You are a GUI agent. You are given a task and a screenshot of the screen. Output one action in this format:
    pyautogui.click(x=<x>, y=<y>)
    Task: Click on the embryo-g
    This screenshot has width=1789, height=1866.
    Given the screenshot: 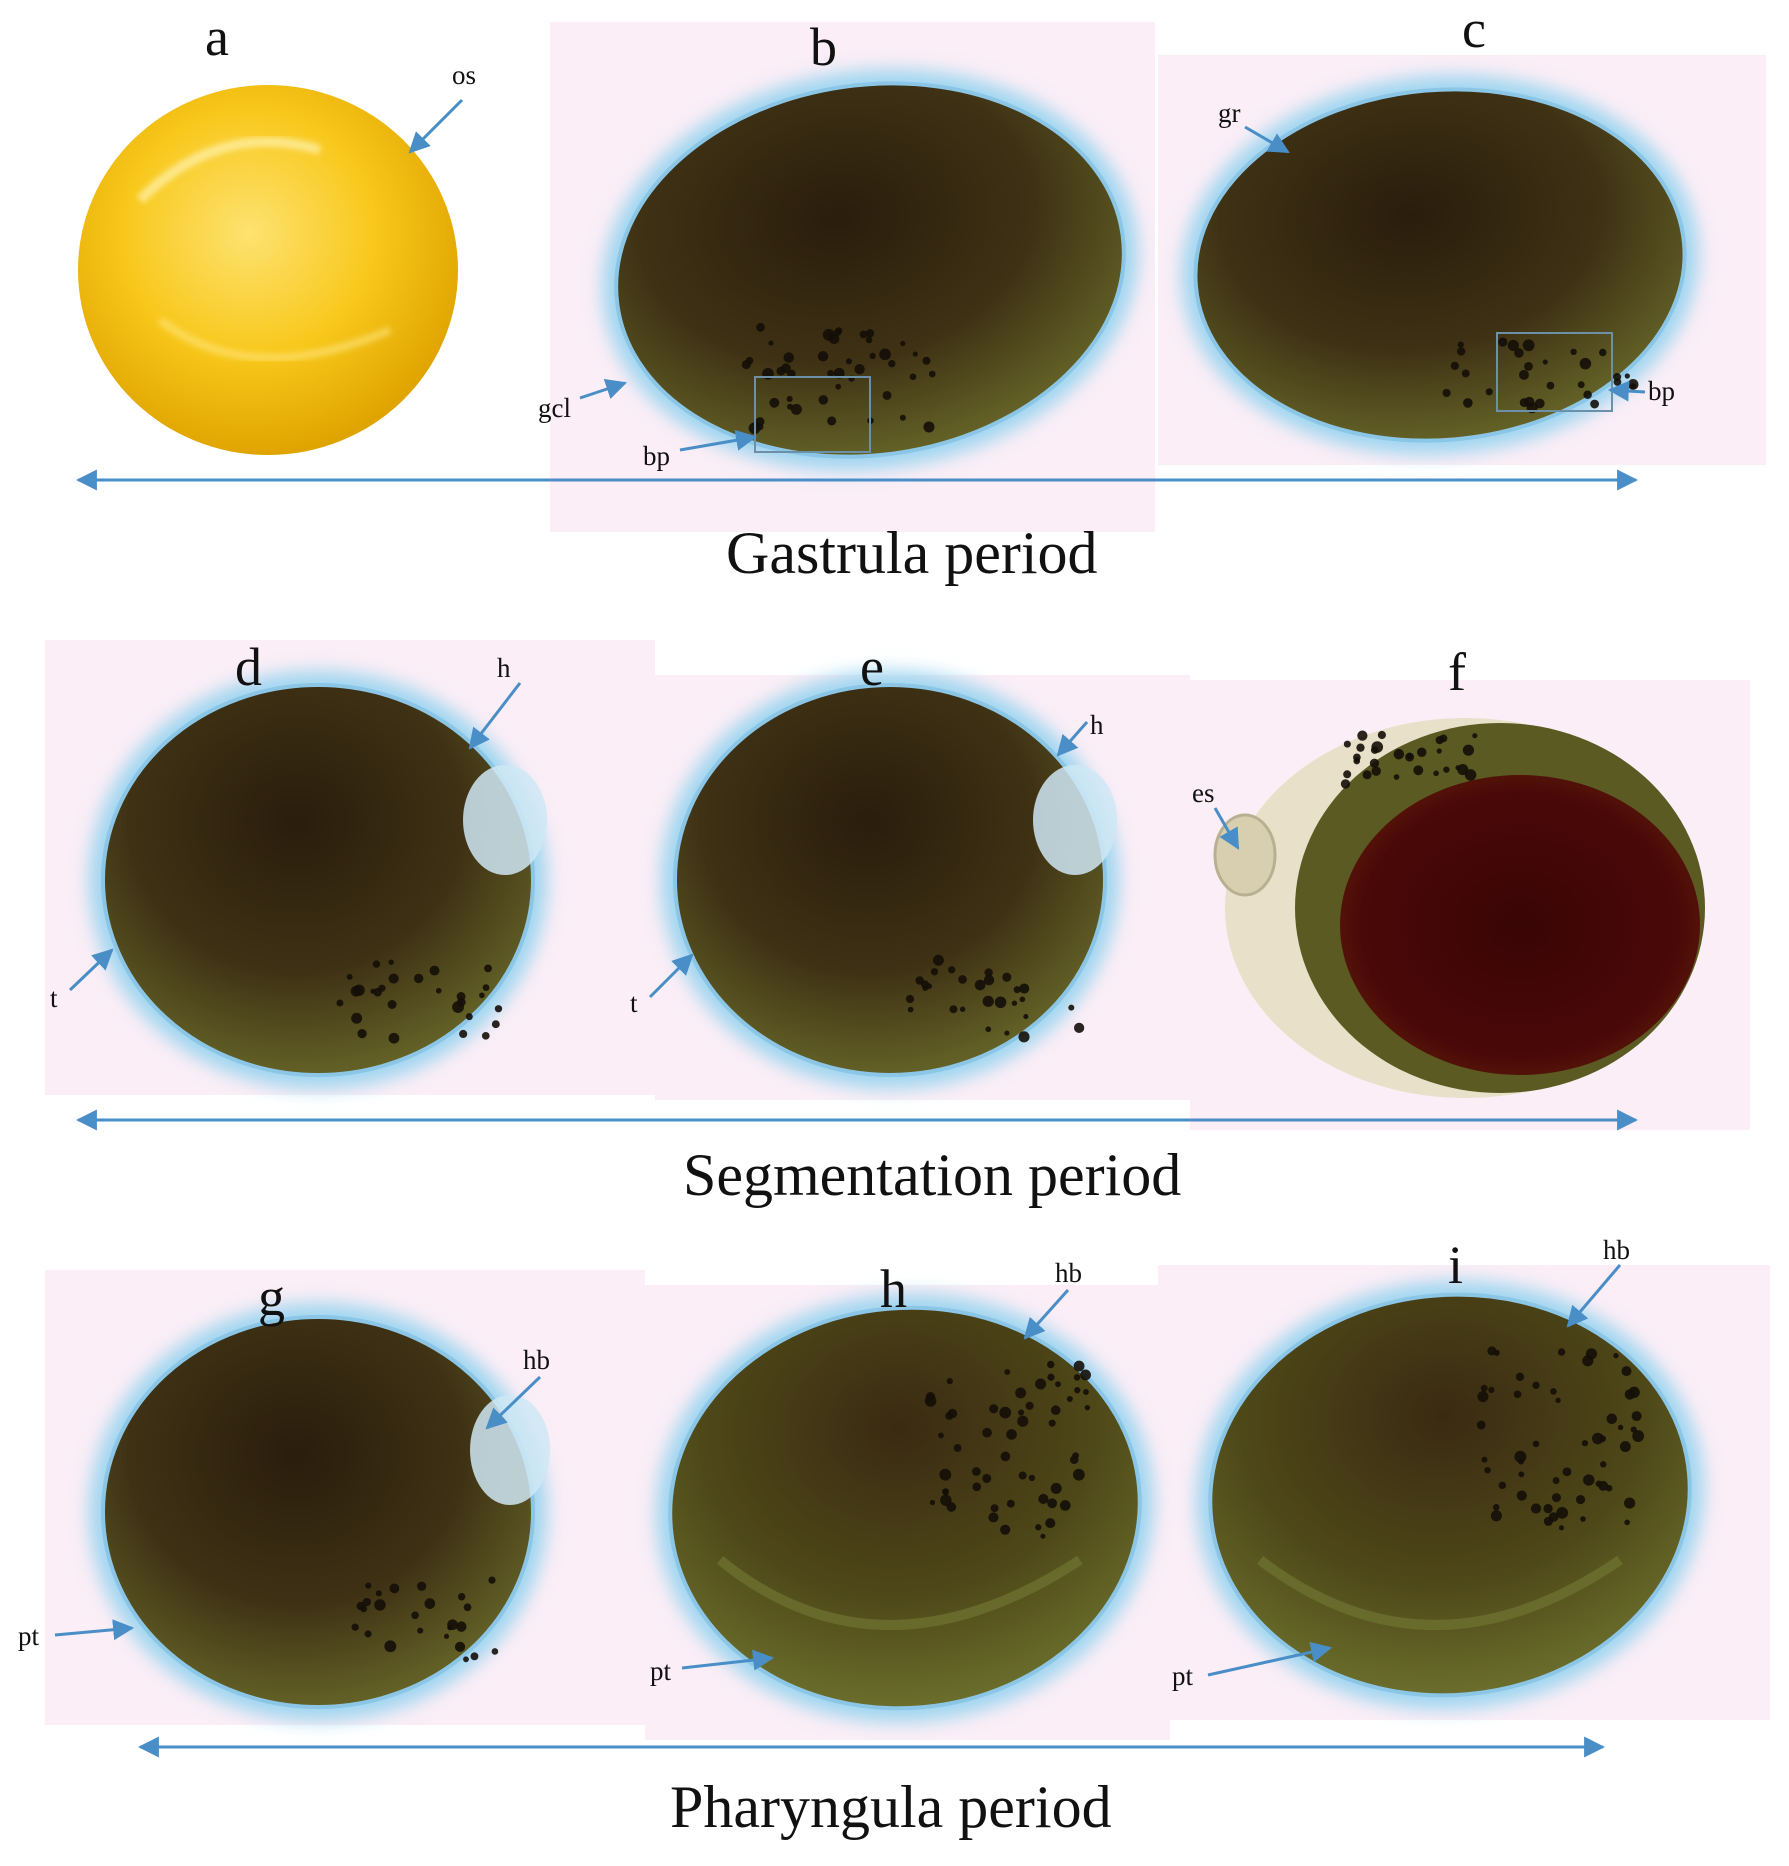 What is the action you would take?
    pyautogui.click(x=319, y=1512)
    